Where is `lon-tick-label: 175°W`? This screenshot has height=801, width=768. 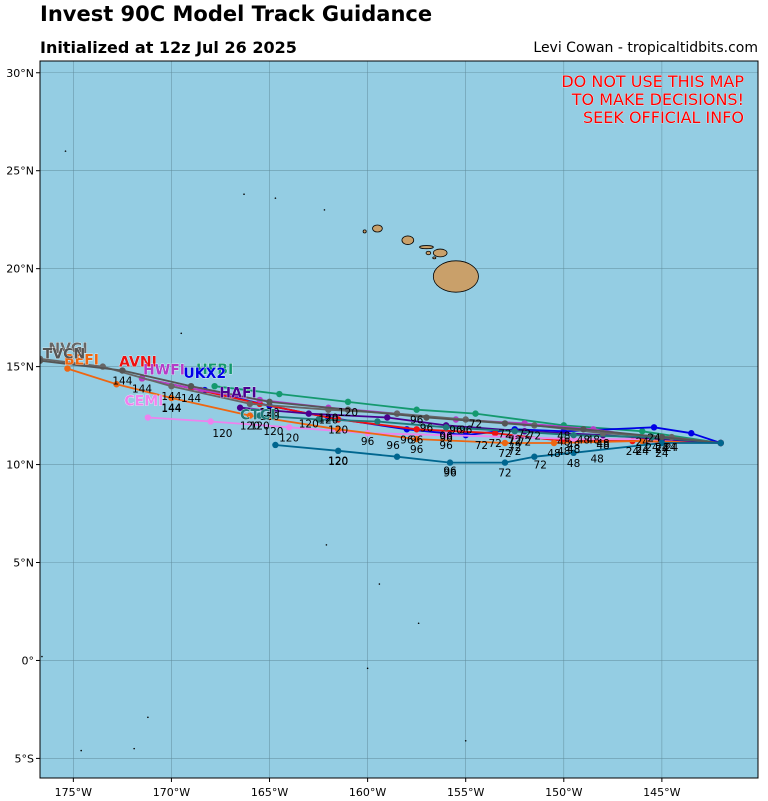
lon-tick-label: 175°W is located at coordinates (73, 792).